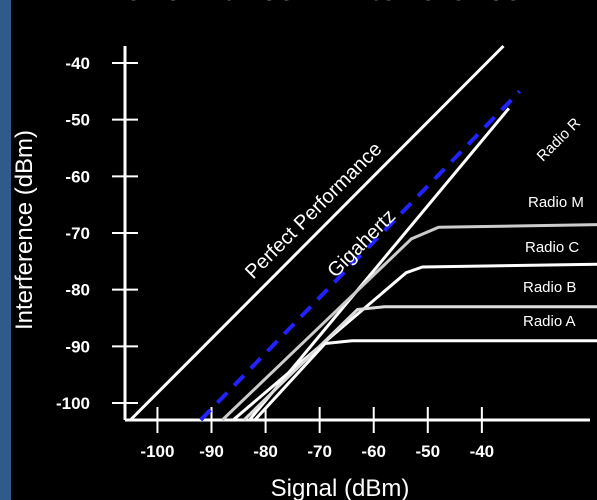  I want to click on x-tick-label: -80, so click(265, 451).